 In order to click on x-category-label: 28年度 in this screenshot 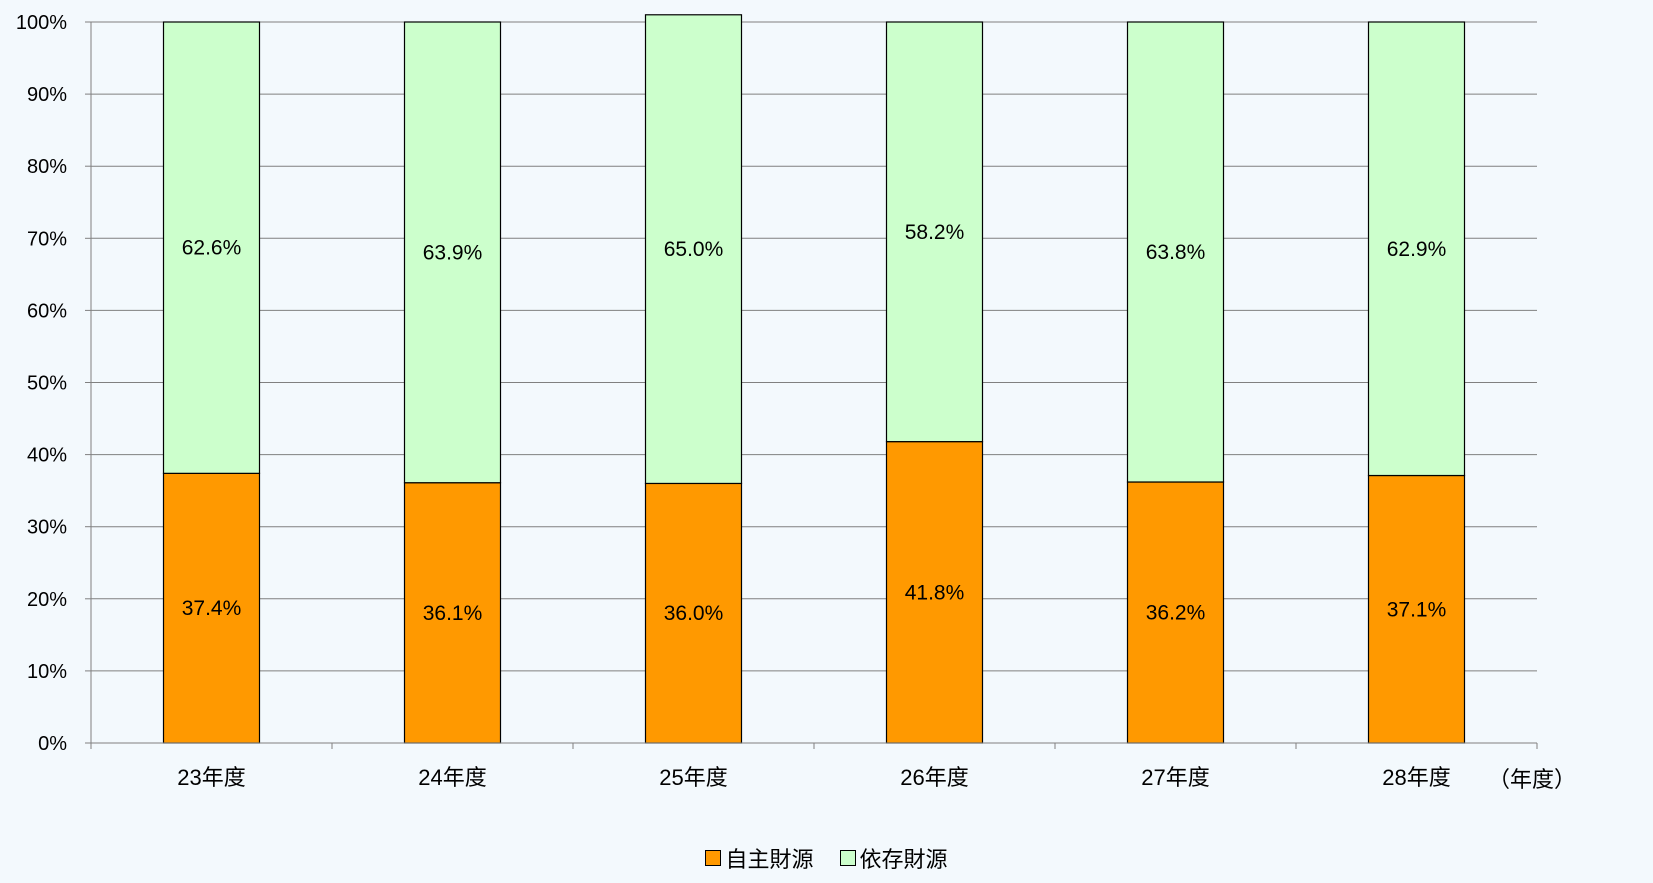, I will do `click(1416, 777)`.